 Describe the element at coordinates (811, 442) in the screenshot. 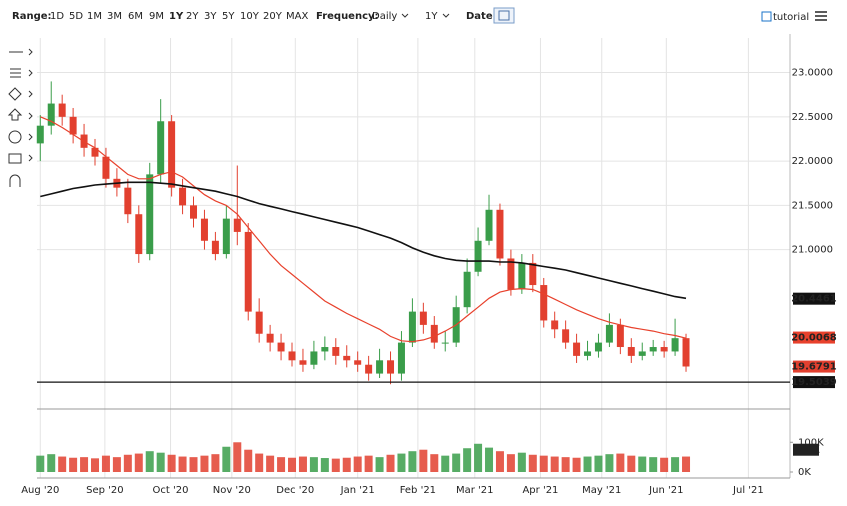

I see `volume-tick-label: 100K` at that location.